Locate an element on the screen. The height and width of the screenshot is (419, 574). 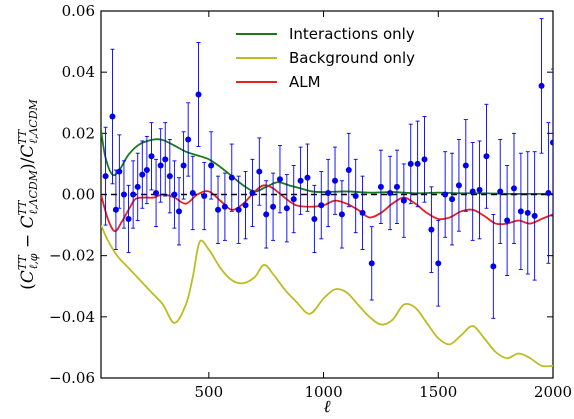
y-tick-label: 0.02 is located at coordinates (78, 133).